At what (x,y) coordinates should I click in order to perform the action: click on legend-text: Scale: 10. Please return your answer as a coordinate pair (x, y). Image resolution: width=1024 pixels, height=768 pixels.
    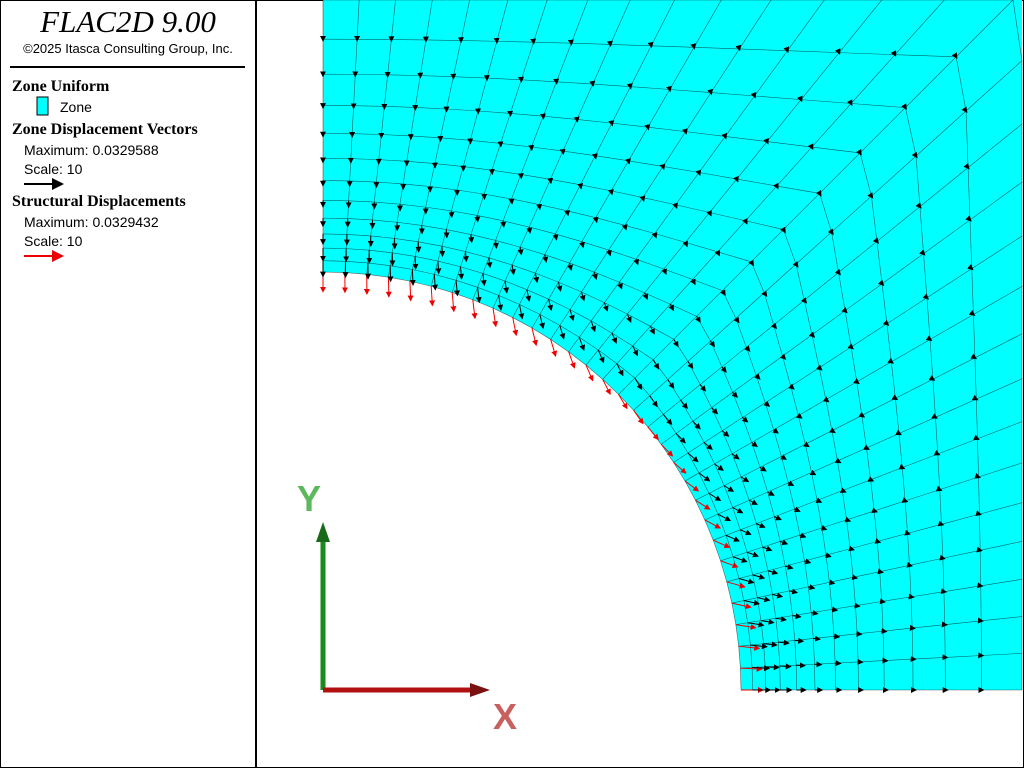
    Looking at the image, I should click on (53, 241).